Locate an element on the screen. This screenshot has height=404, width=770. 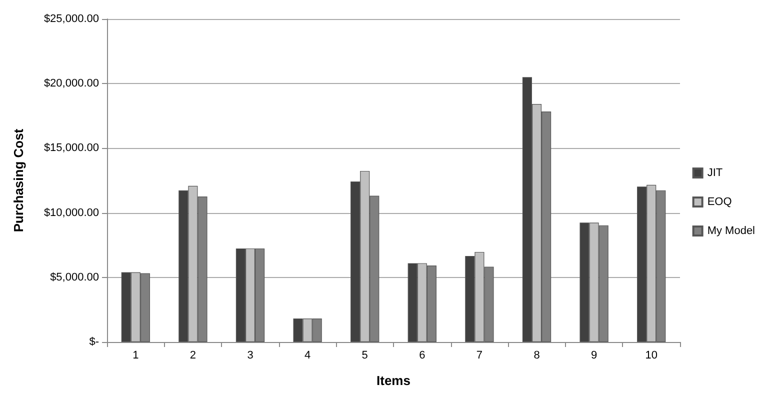
y-tick-label: $10,000.00 is located at coordinates (71, 212).